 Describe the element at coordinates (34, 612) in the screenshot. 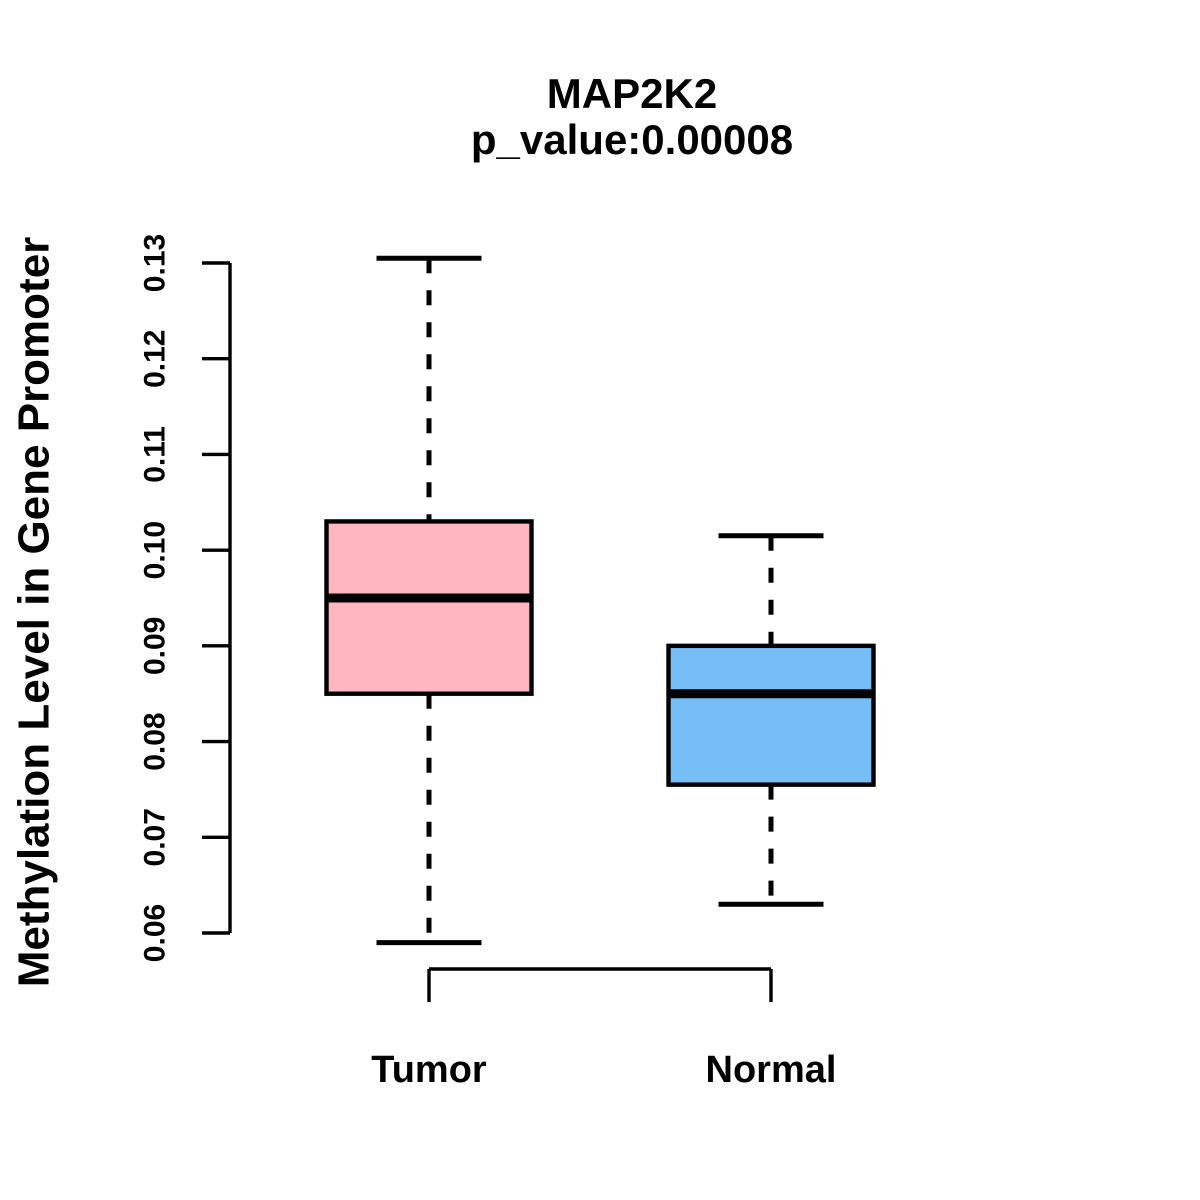

I see `y-axis-label: Methylation Level in Gene Promoter` at that location.